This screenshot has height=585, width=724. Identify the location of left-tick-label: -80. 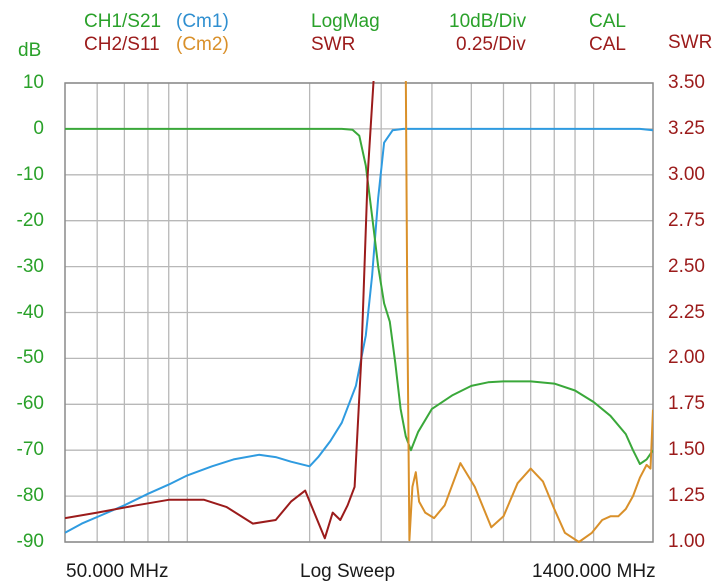
(30, 496).